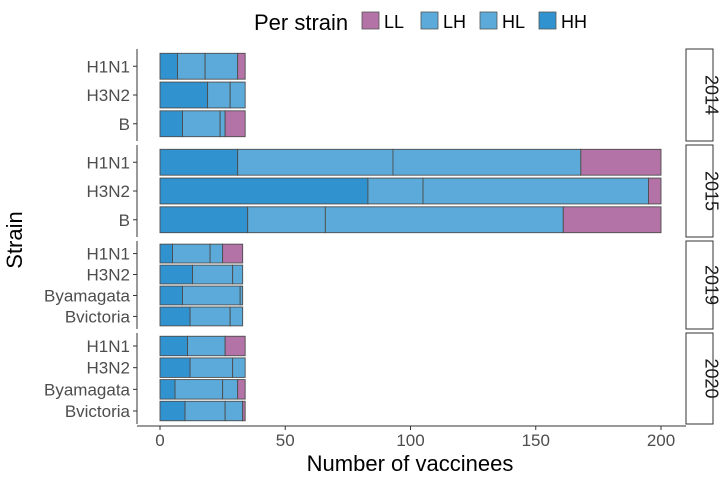  I want to click on legend: Per strain LL LH HL HH, so click(420, 22).